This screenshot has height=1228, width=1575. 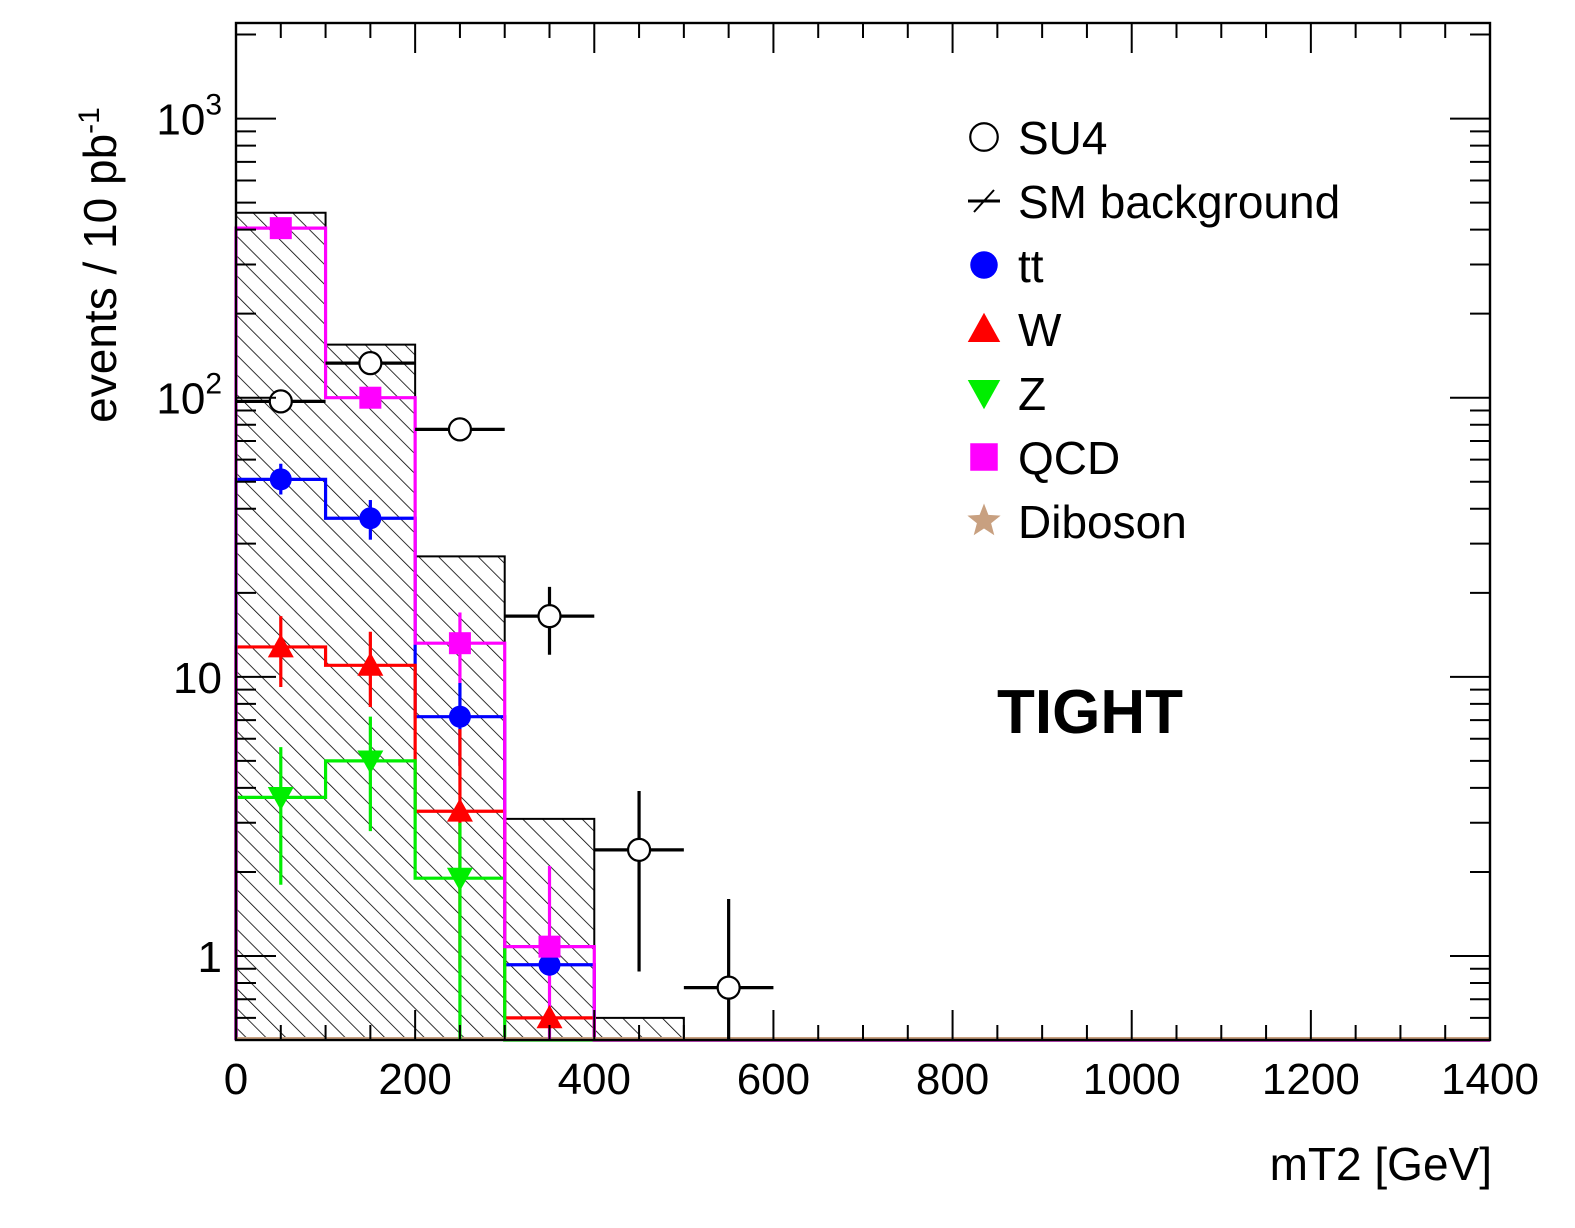 I want to click on legend-sm-background-label: SM background, so click(x=1179, y=202).